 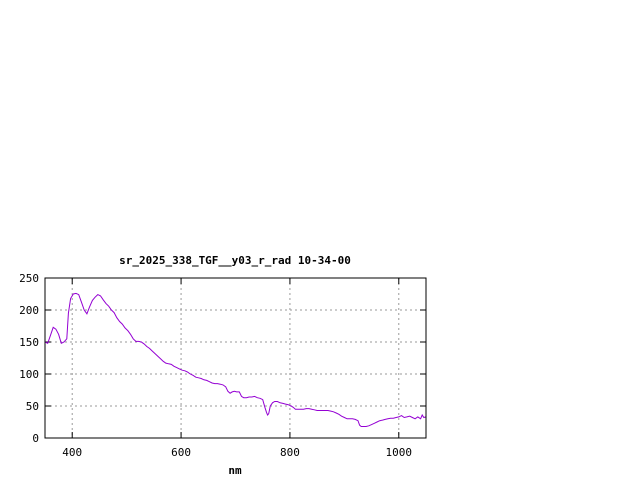 What do you see at coordinates (399, 452) in the screenshot?
I see `x-tick-label: 1000` at bounding box center [399, 452].